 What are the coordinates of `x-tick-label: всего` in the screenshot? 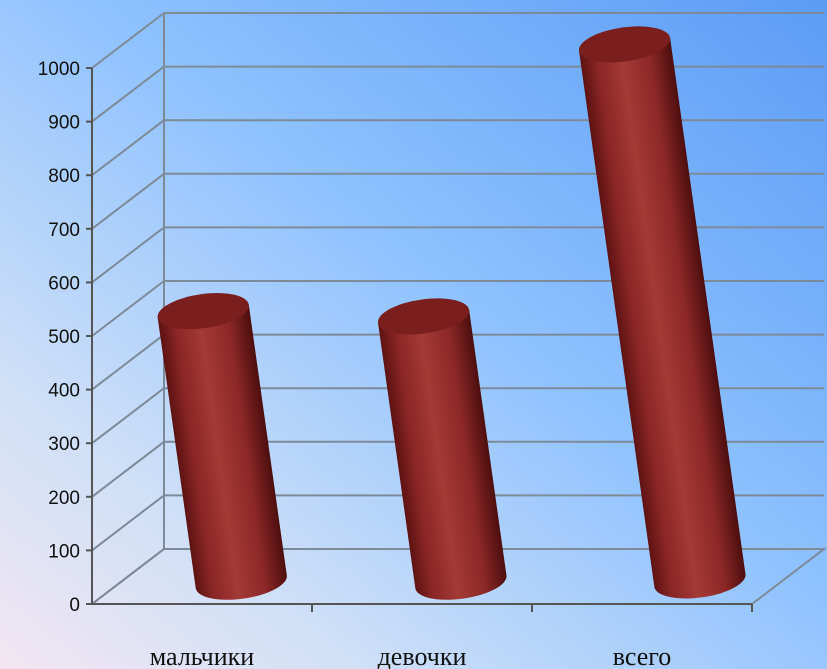 It's located at (642, 655).